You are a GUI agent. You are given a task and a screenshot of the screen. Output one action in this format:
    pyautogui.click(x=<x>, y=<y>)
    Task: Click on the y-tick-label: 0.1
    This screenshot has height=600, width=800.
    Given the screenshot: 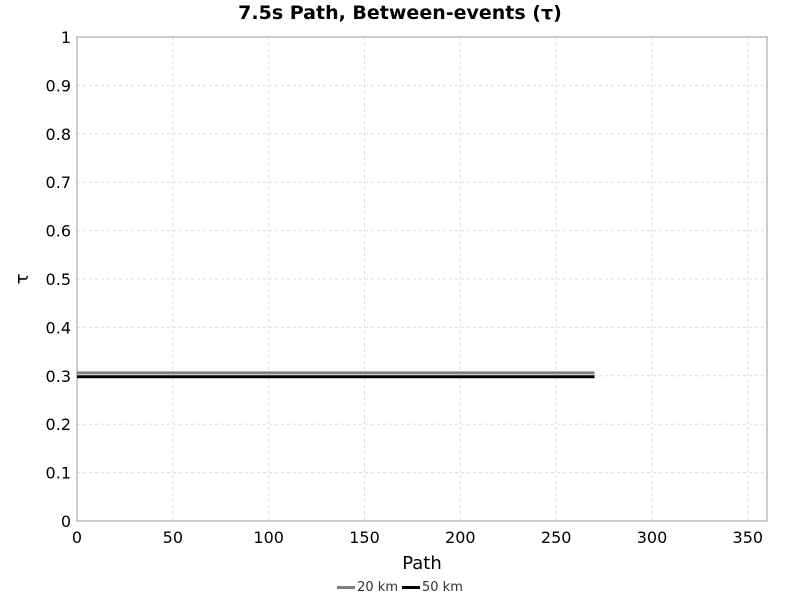 What is the action you would take?
    pyautogui.click(x=58, y=473)
    